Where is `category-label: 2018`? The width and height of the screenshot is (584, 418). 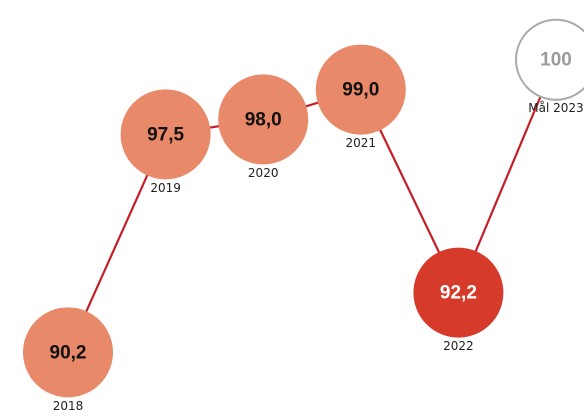 category-label: 2018 is located at coordinates (68, 406).